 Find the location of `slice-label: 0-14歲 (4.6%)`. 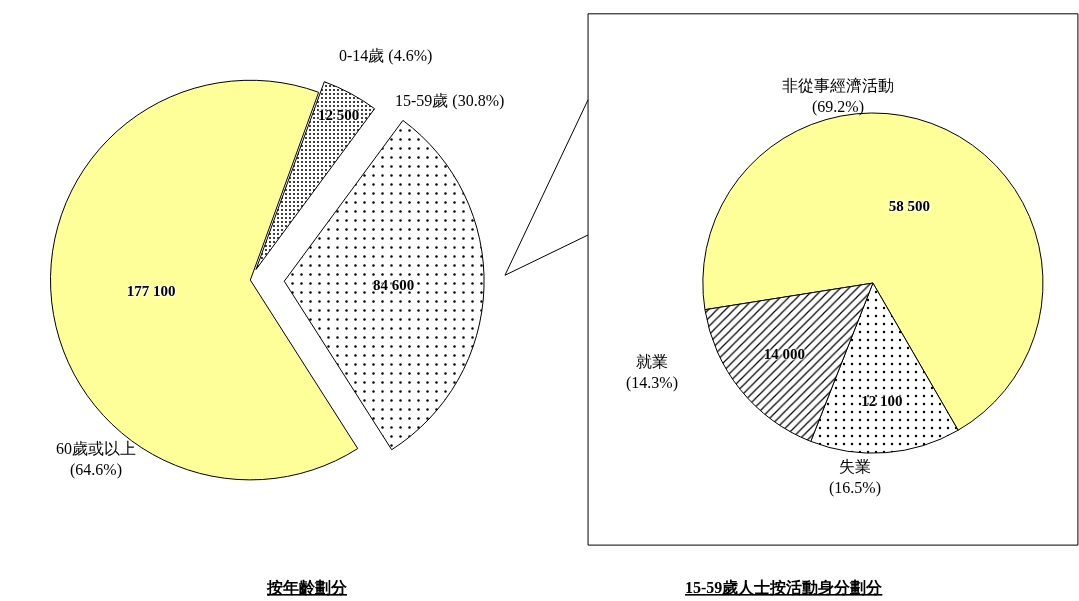

slice-label: 0-14歲 (4.6%) is located at coordinates (386, 56).